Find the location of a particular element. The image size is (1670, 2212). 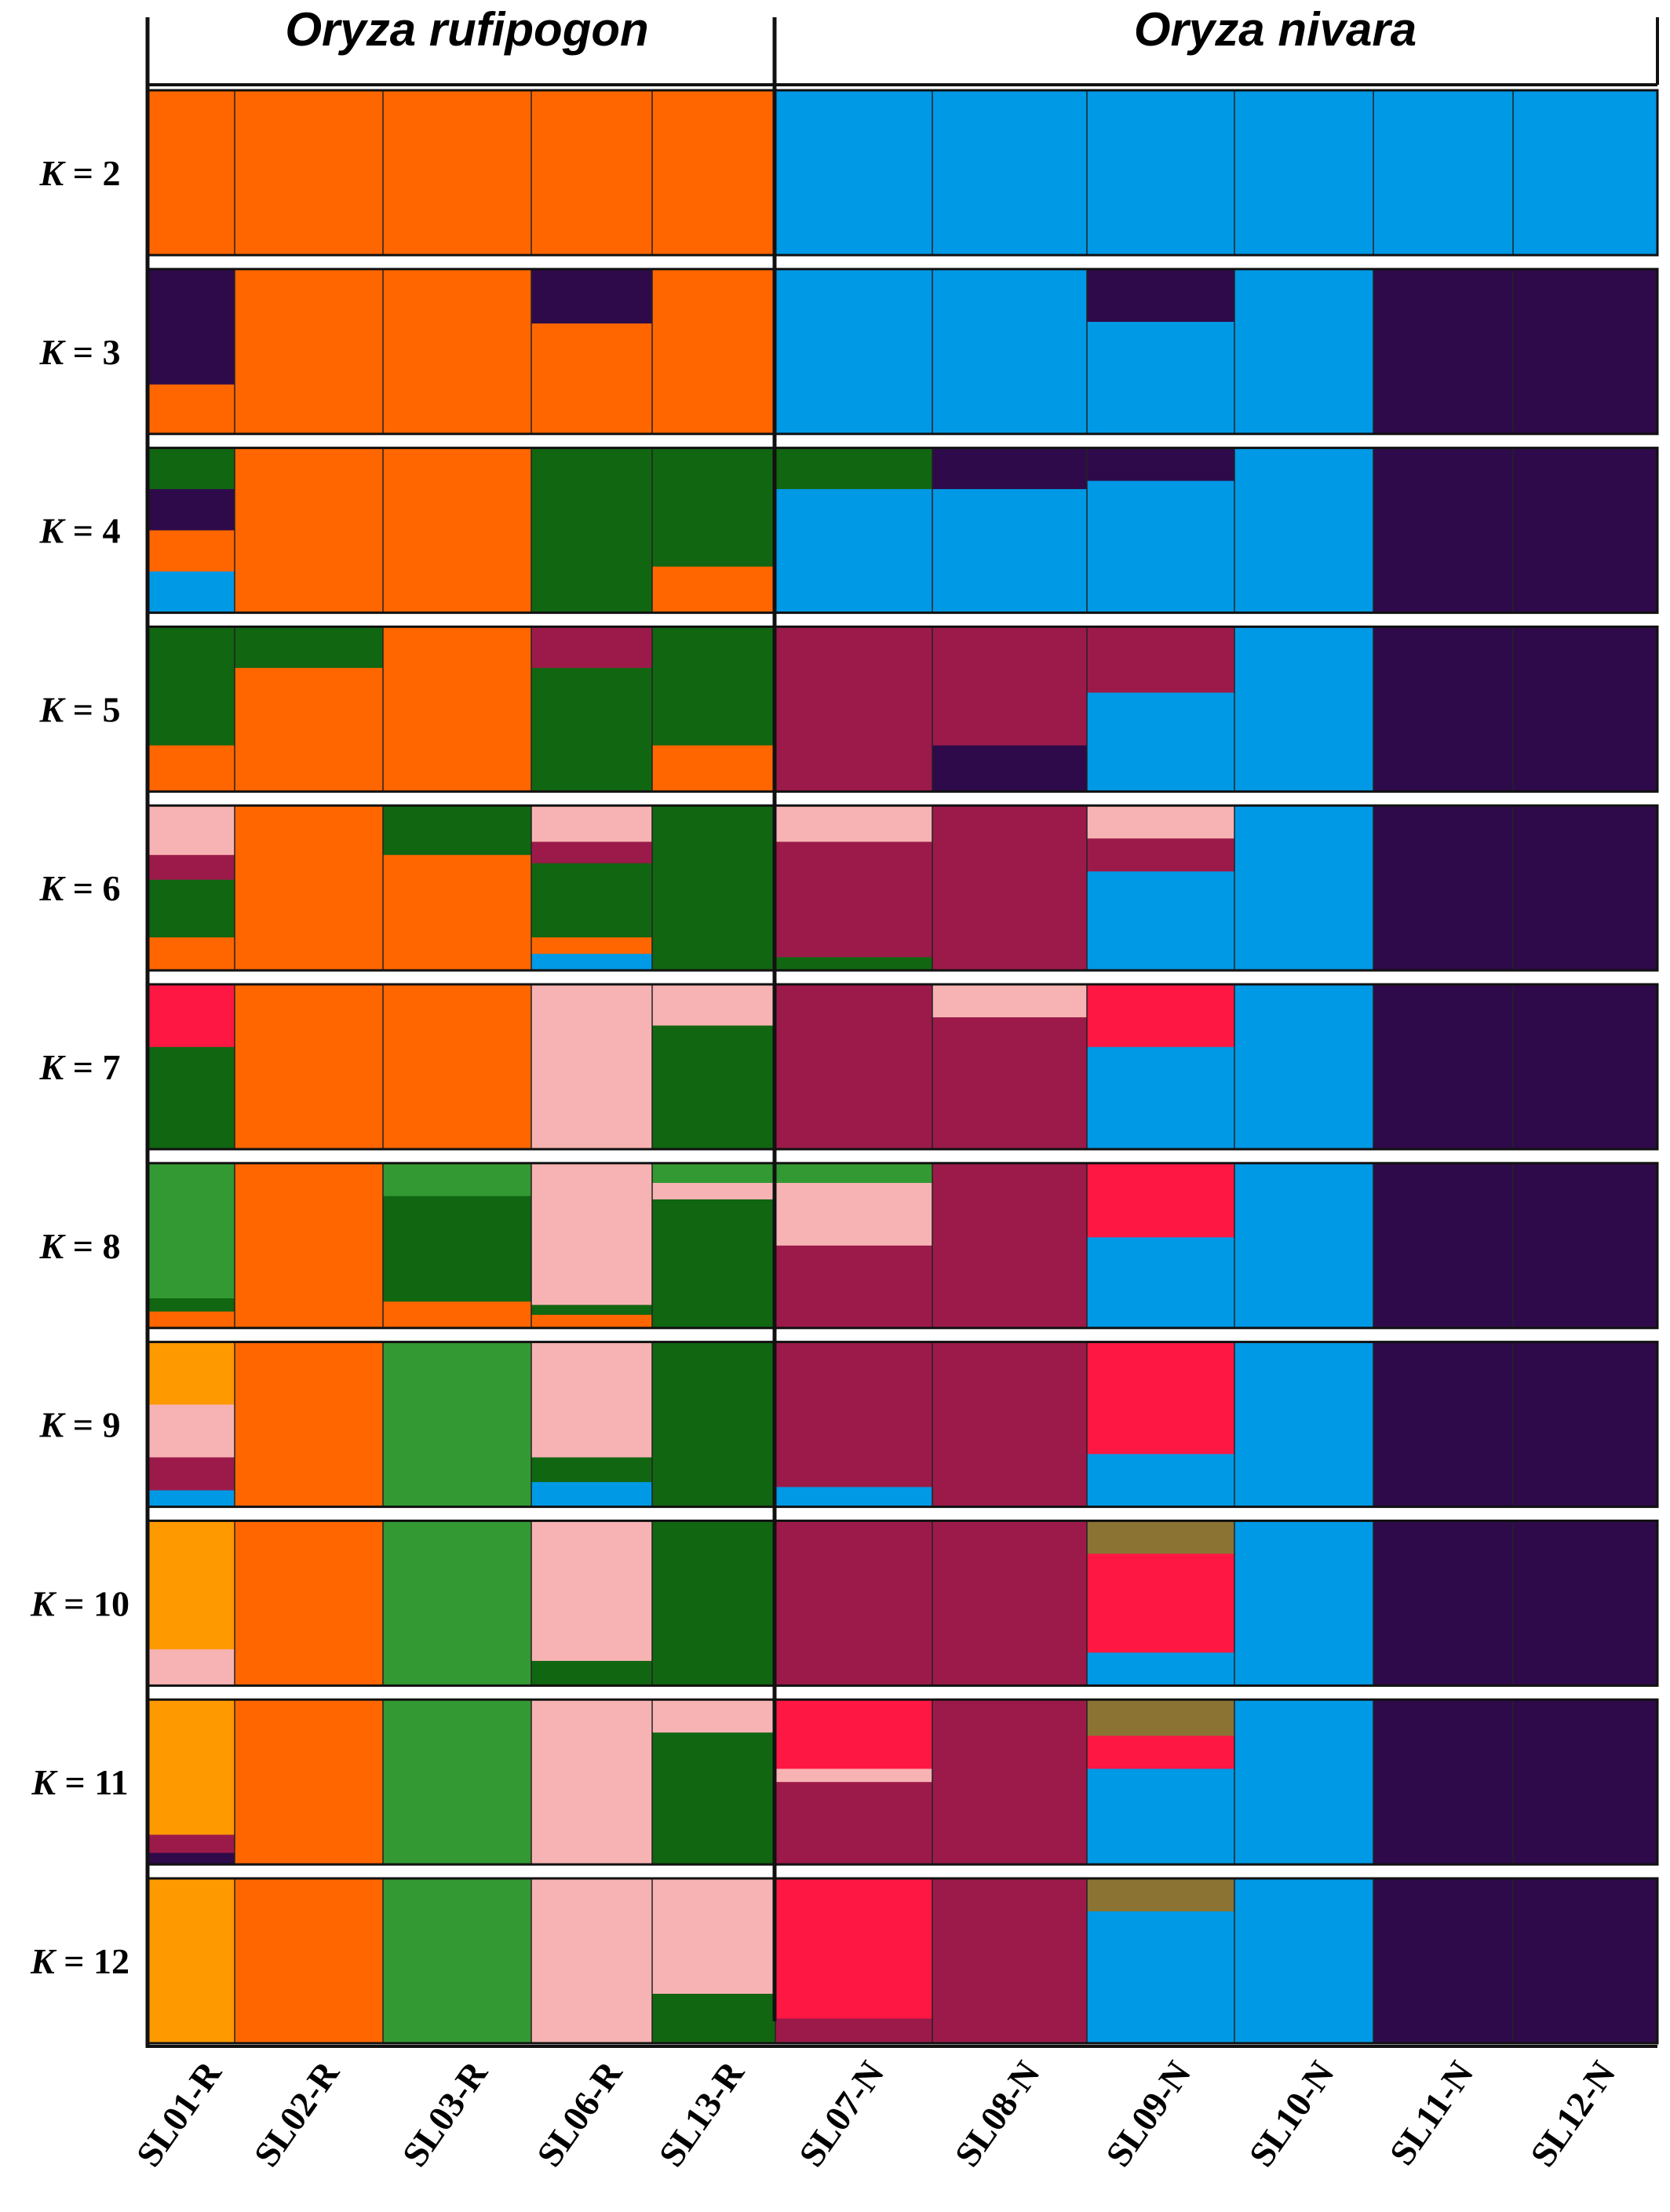

species-label-nivara: Oryza nivara is located at coordinates (1275, 30).